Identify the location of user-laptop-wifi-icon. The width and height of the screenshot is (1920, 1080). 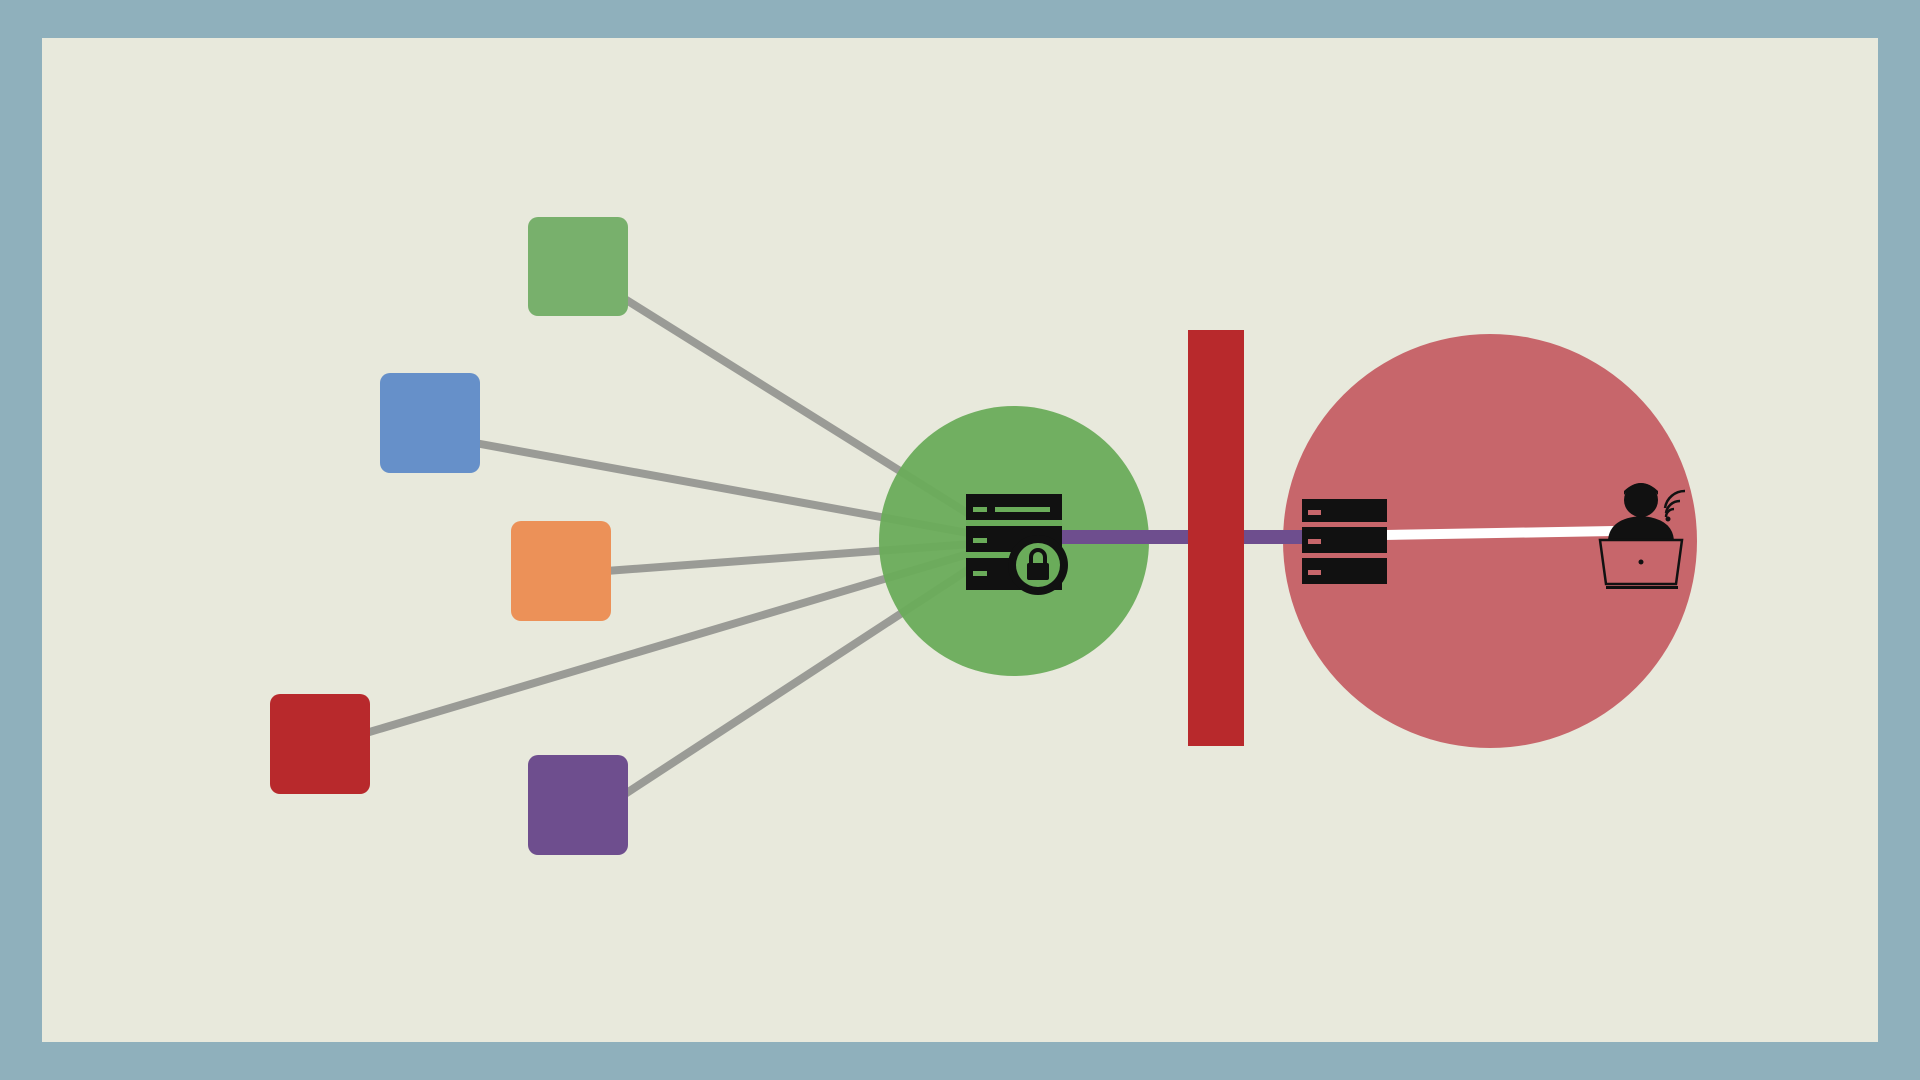
(1642, 536).